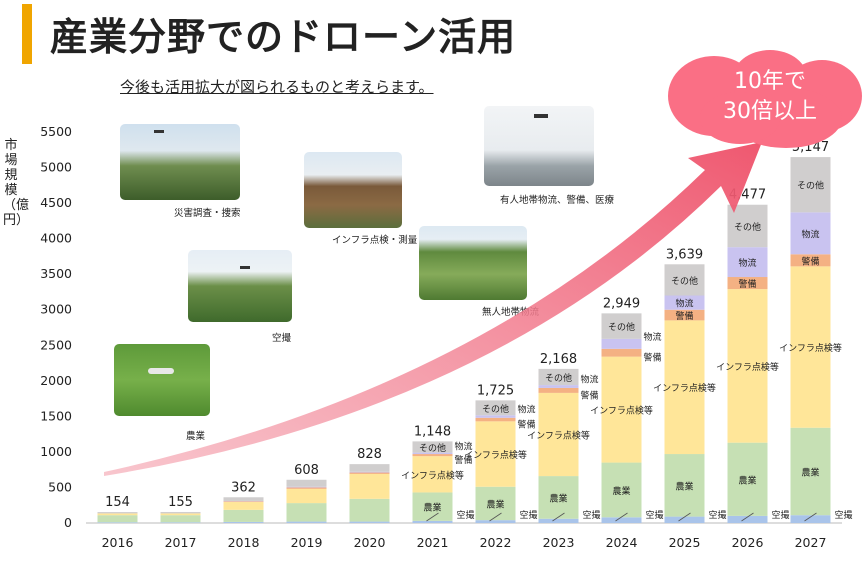  Describe the element at coordinates (433, 542) in the screenshot. I see `x-tick-label: 2021` at that location.